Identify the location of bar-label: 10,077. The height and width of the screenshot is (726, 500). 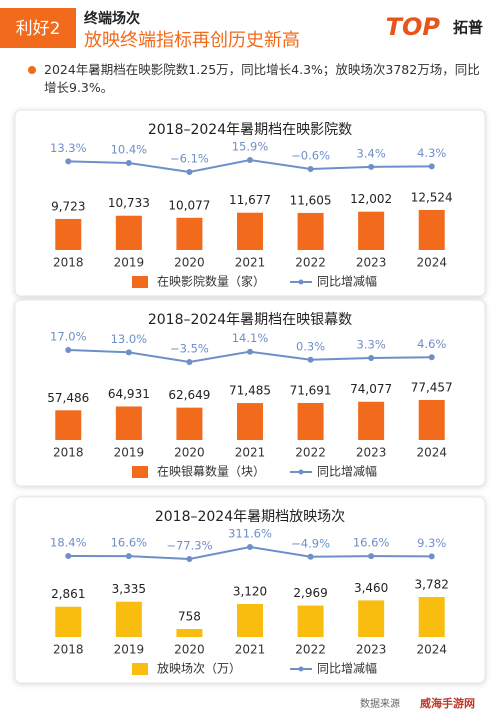
(189, 205).